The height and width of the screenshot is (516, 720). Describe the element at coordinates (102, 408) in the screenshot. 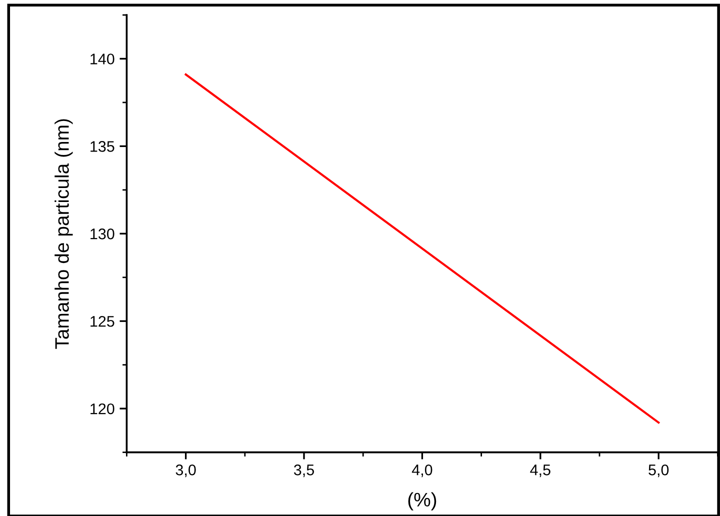

I see `y-tick-label: 120` at that location.